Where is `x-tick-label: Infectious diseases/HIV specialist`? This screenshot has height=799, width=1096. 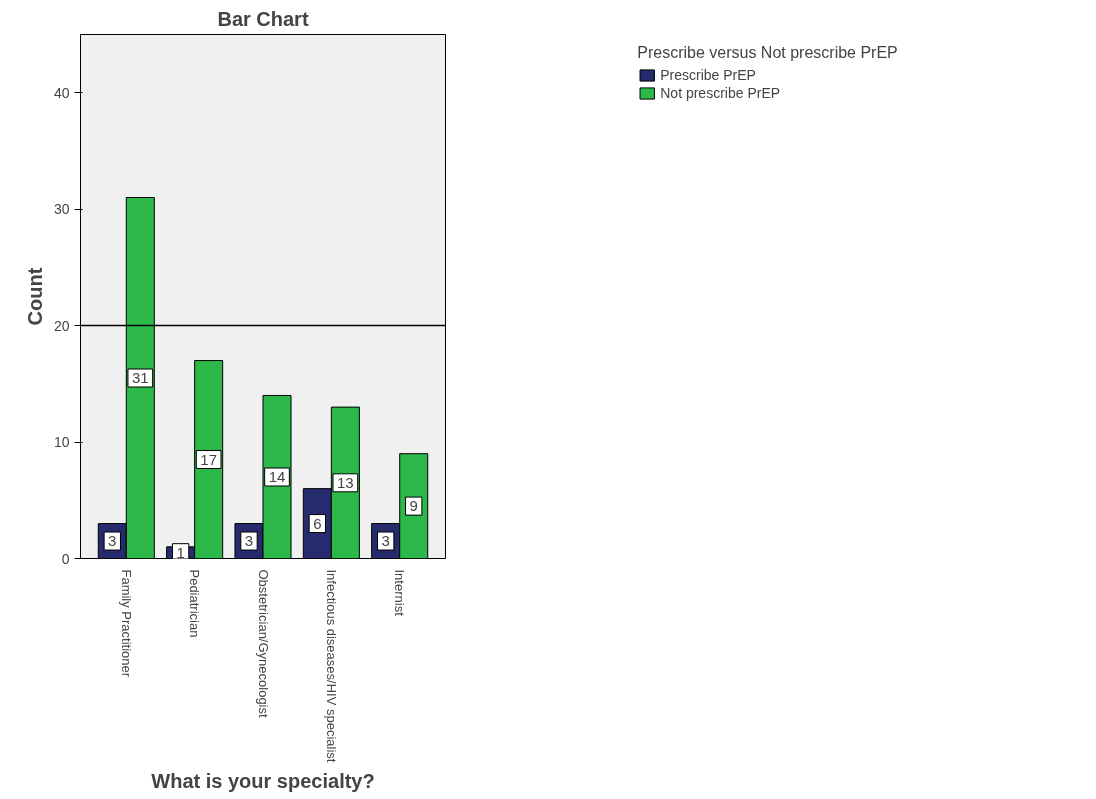
x-tick-label: Infectious diseases/HIV specialist is located at coordinates (331, 666).